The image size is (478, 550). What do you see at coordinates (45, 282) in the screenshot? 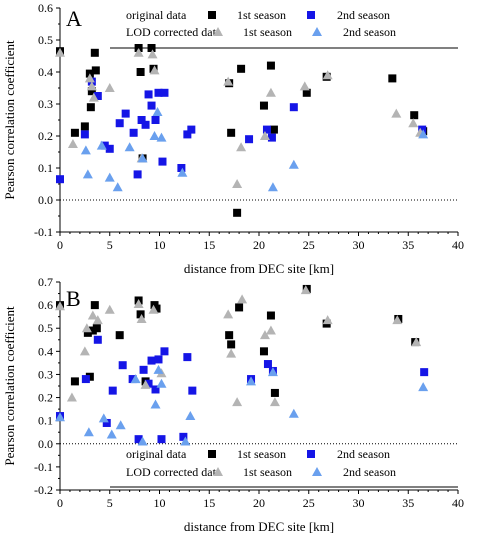
I see `y-tick-label: 0.7` at bounding box center [45, 282].